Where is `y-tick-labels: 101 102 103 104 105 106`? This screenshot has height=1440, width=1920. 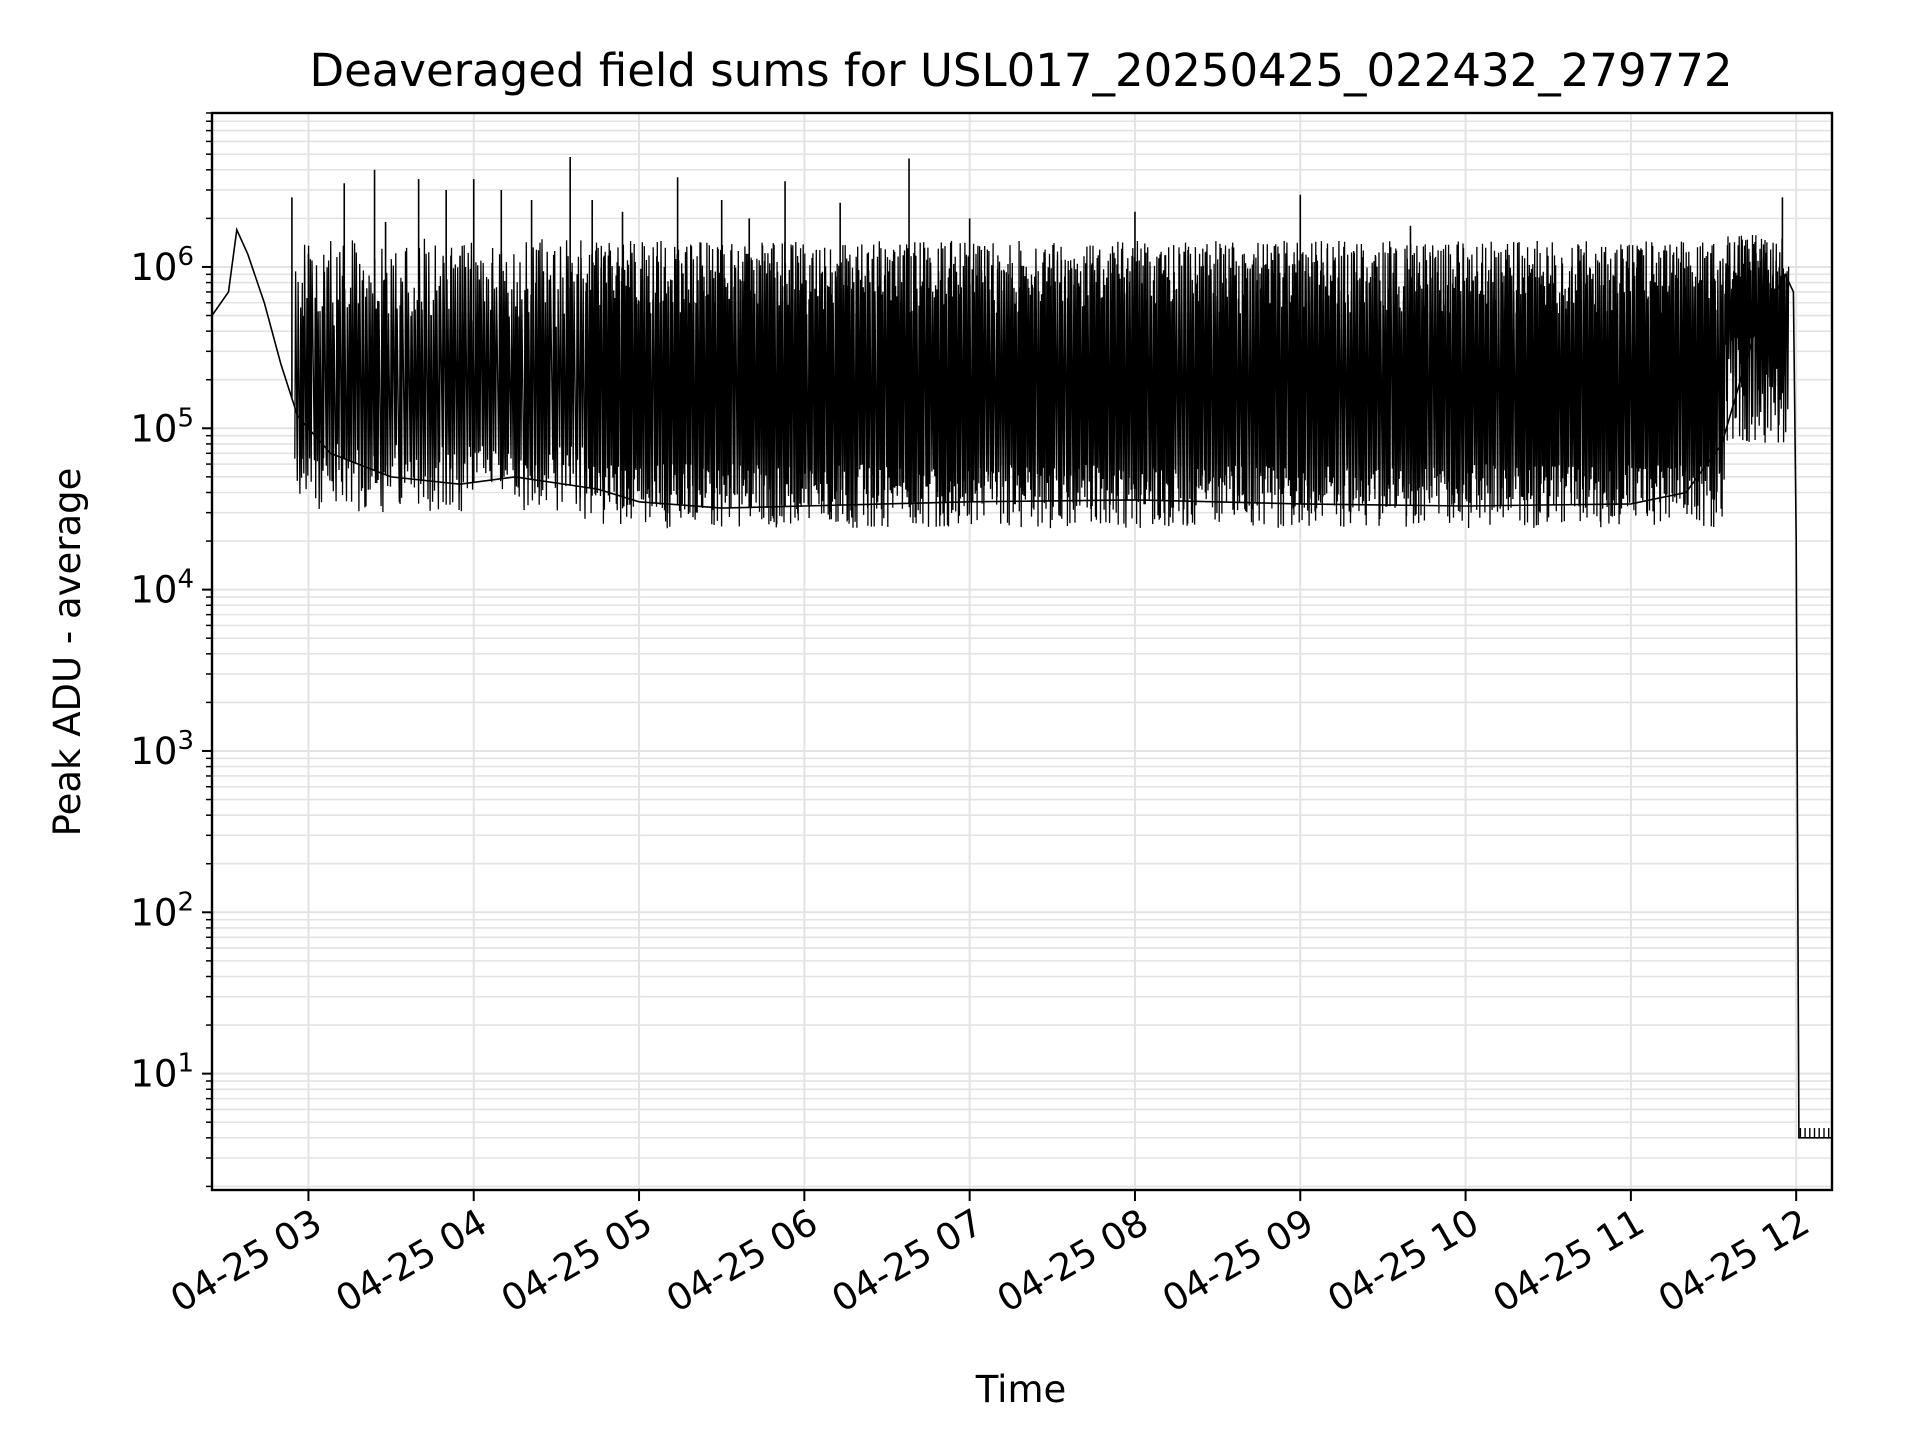
y-tick-labels: 101 102 103 104 105 106 is located at coordinates (162, 669).